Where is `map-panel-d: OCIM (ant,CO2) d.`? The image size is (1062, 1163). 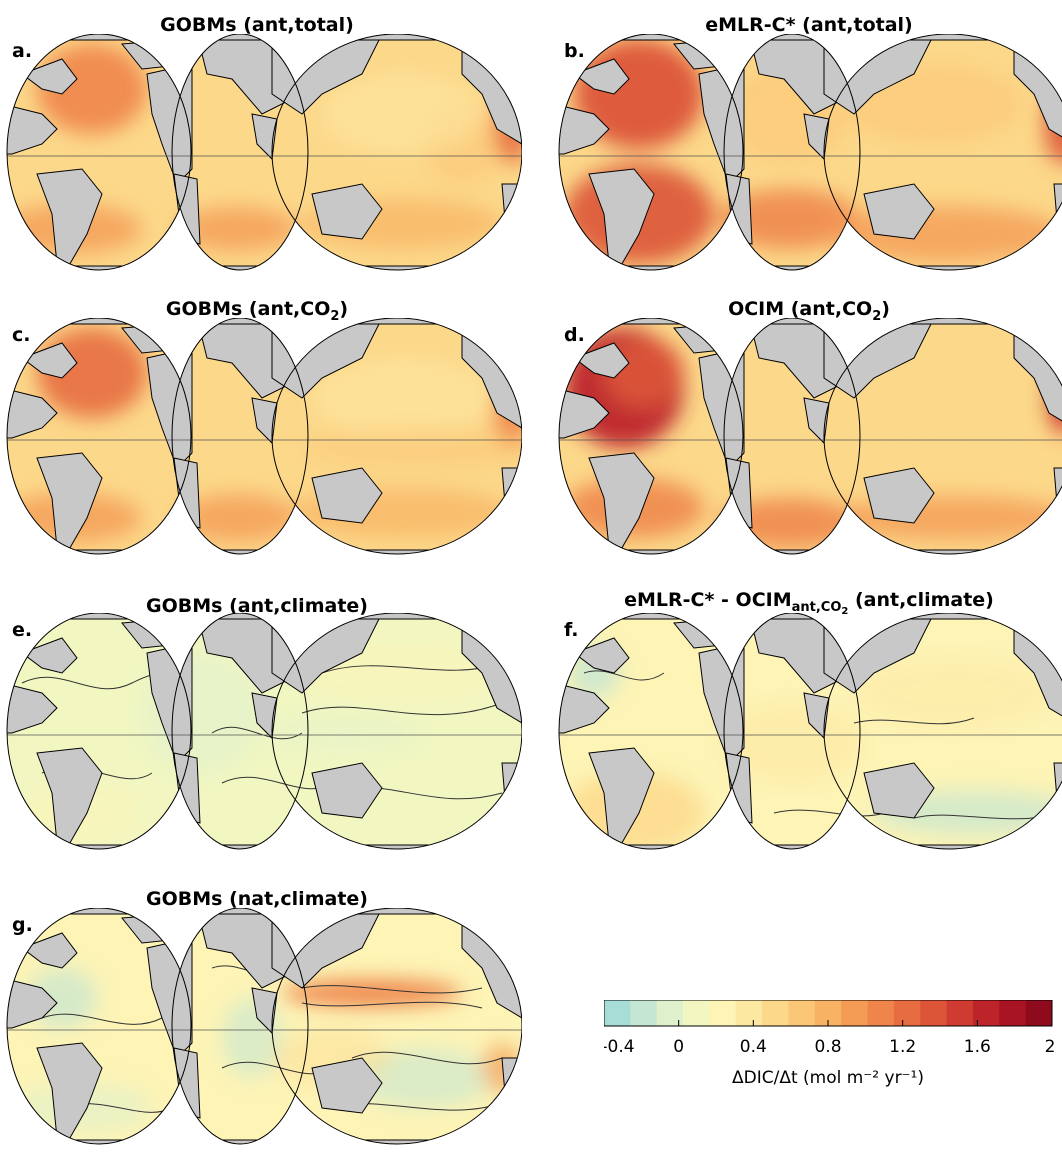 map-panel-d: OCIM (ant,CO2) d. is located at coordinates (808, 435).